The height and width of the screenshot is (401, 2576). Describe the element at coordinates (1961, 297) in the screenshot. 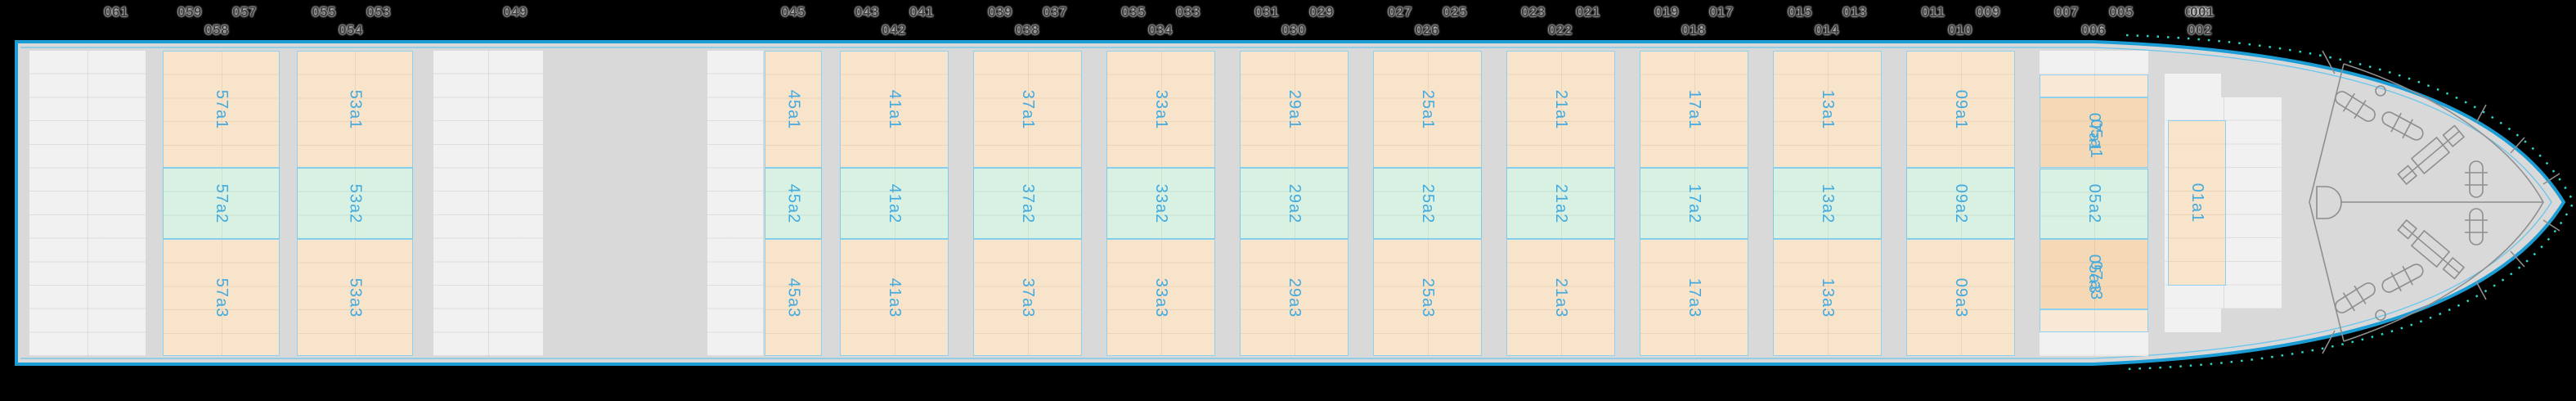

I see `bay-section-09a3: 09a3` at that location.